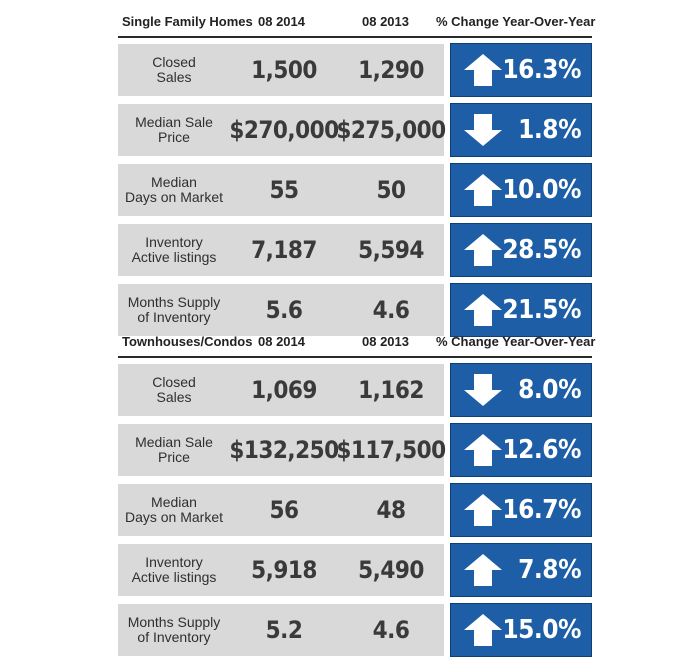 The height and width of the screenshot is (660, 700). I want to click on change-box: 8.0%, so click(521, 390).